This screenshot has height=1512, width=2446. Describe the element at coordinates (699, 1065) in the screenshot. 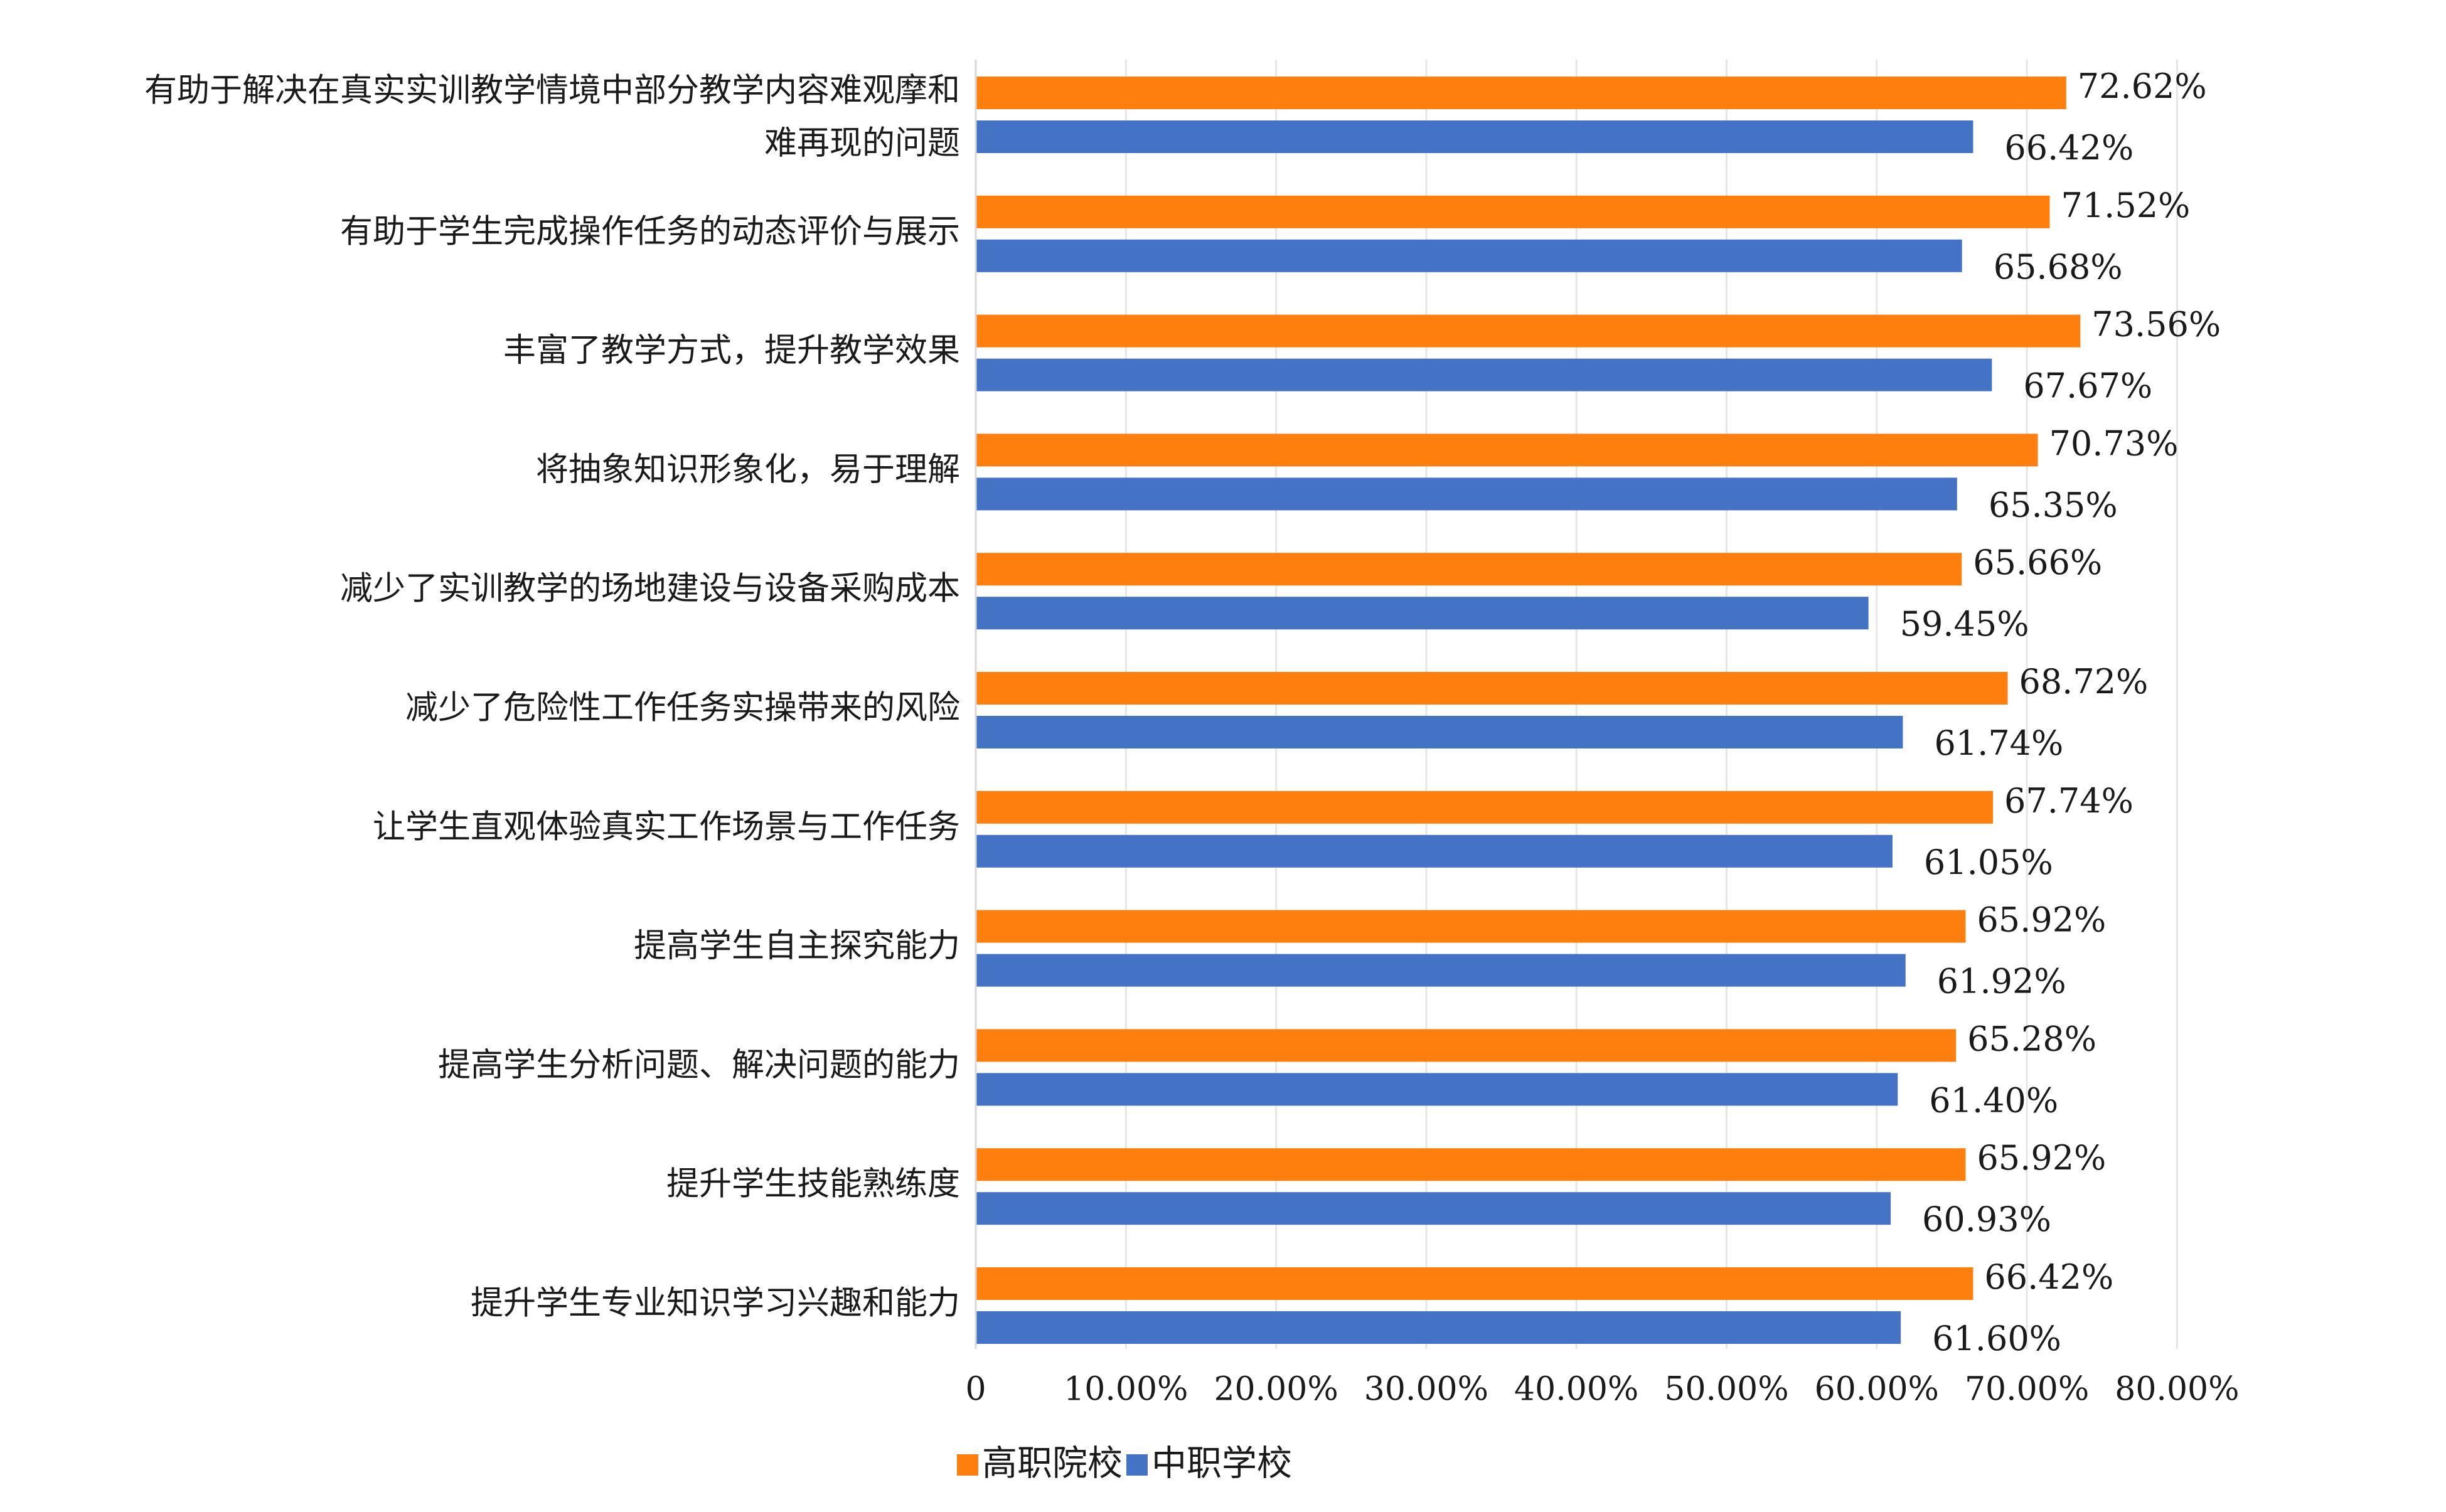

I see `category-label: 提高学生分析问题、解决问题的能力` at that location.